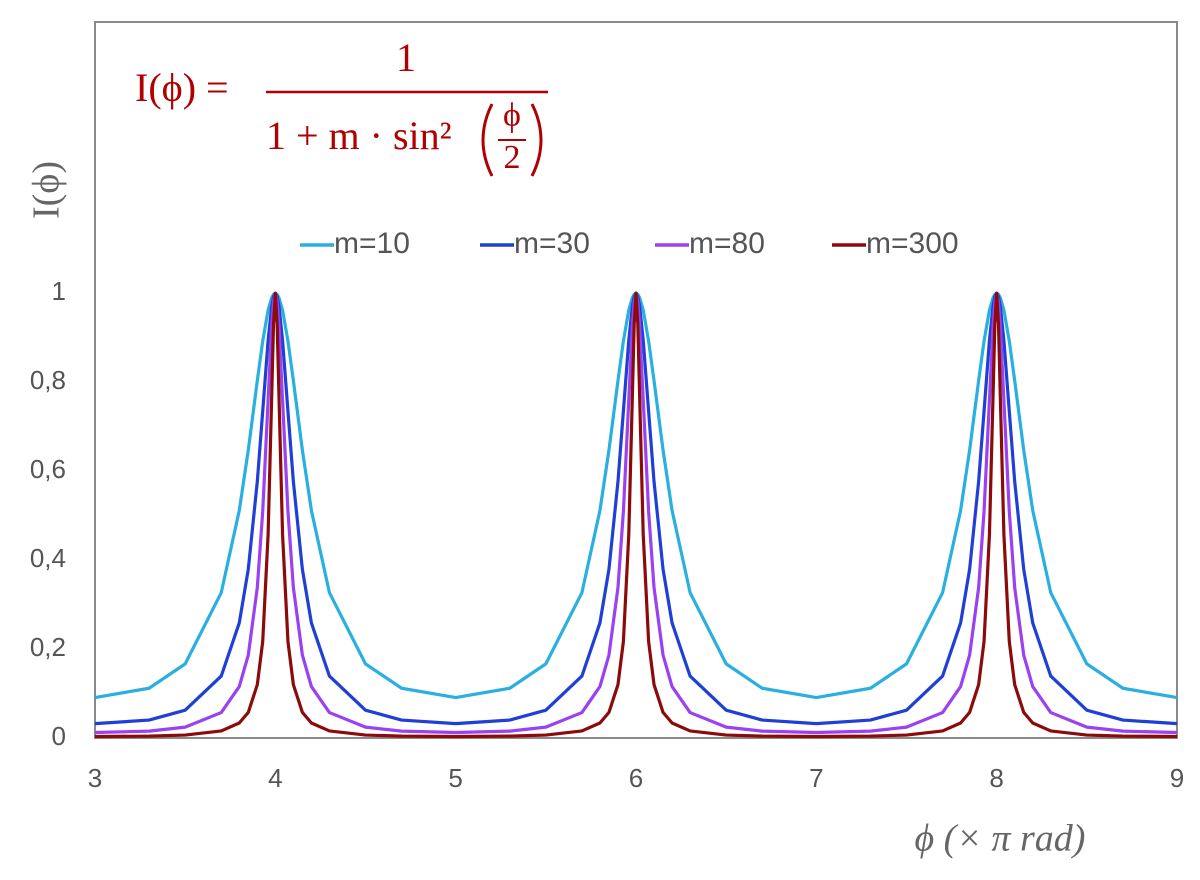 This screenshot has height=880, width=1200. What do you see at coordinates (48, 469) in the screenshot?
I see `y-tick-label: 0,6` at bounding box center [48, 469].